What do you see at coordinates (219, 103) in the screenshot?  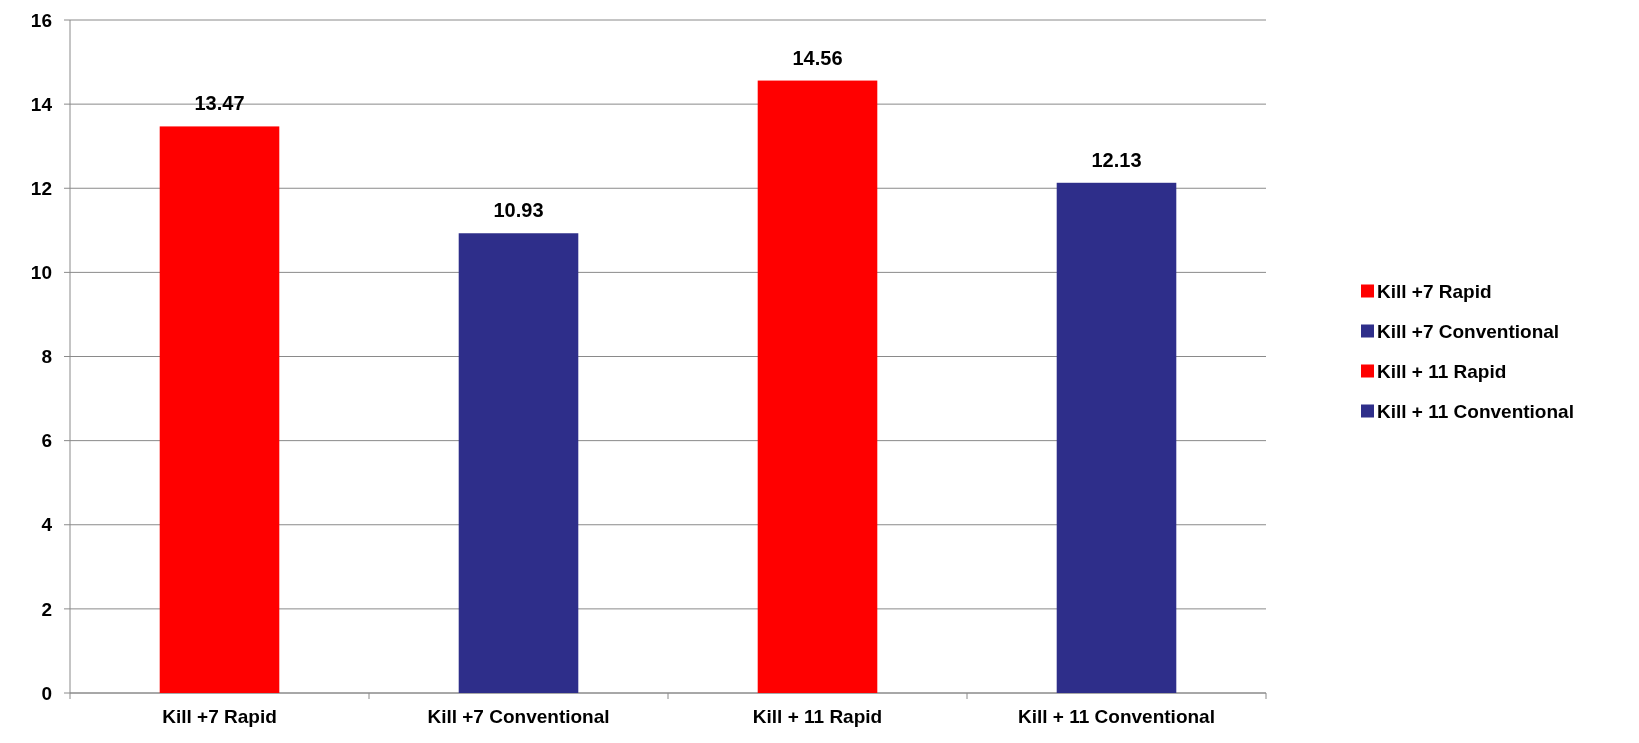 I see `data-label: 13.47` at bounding box center [219, 103].